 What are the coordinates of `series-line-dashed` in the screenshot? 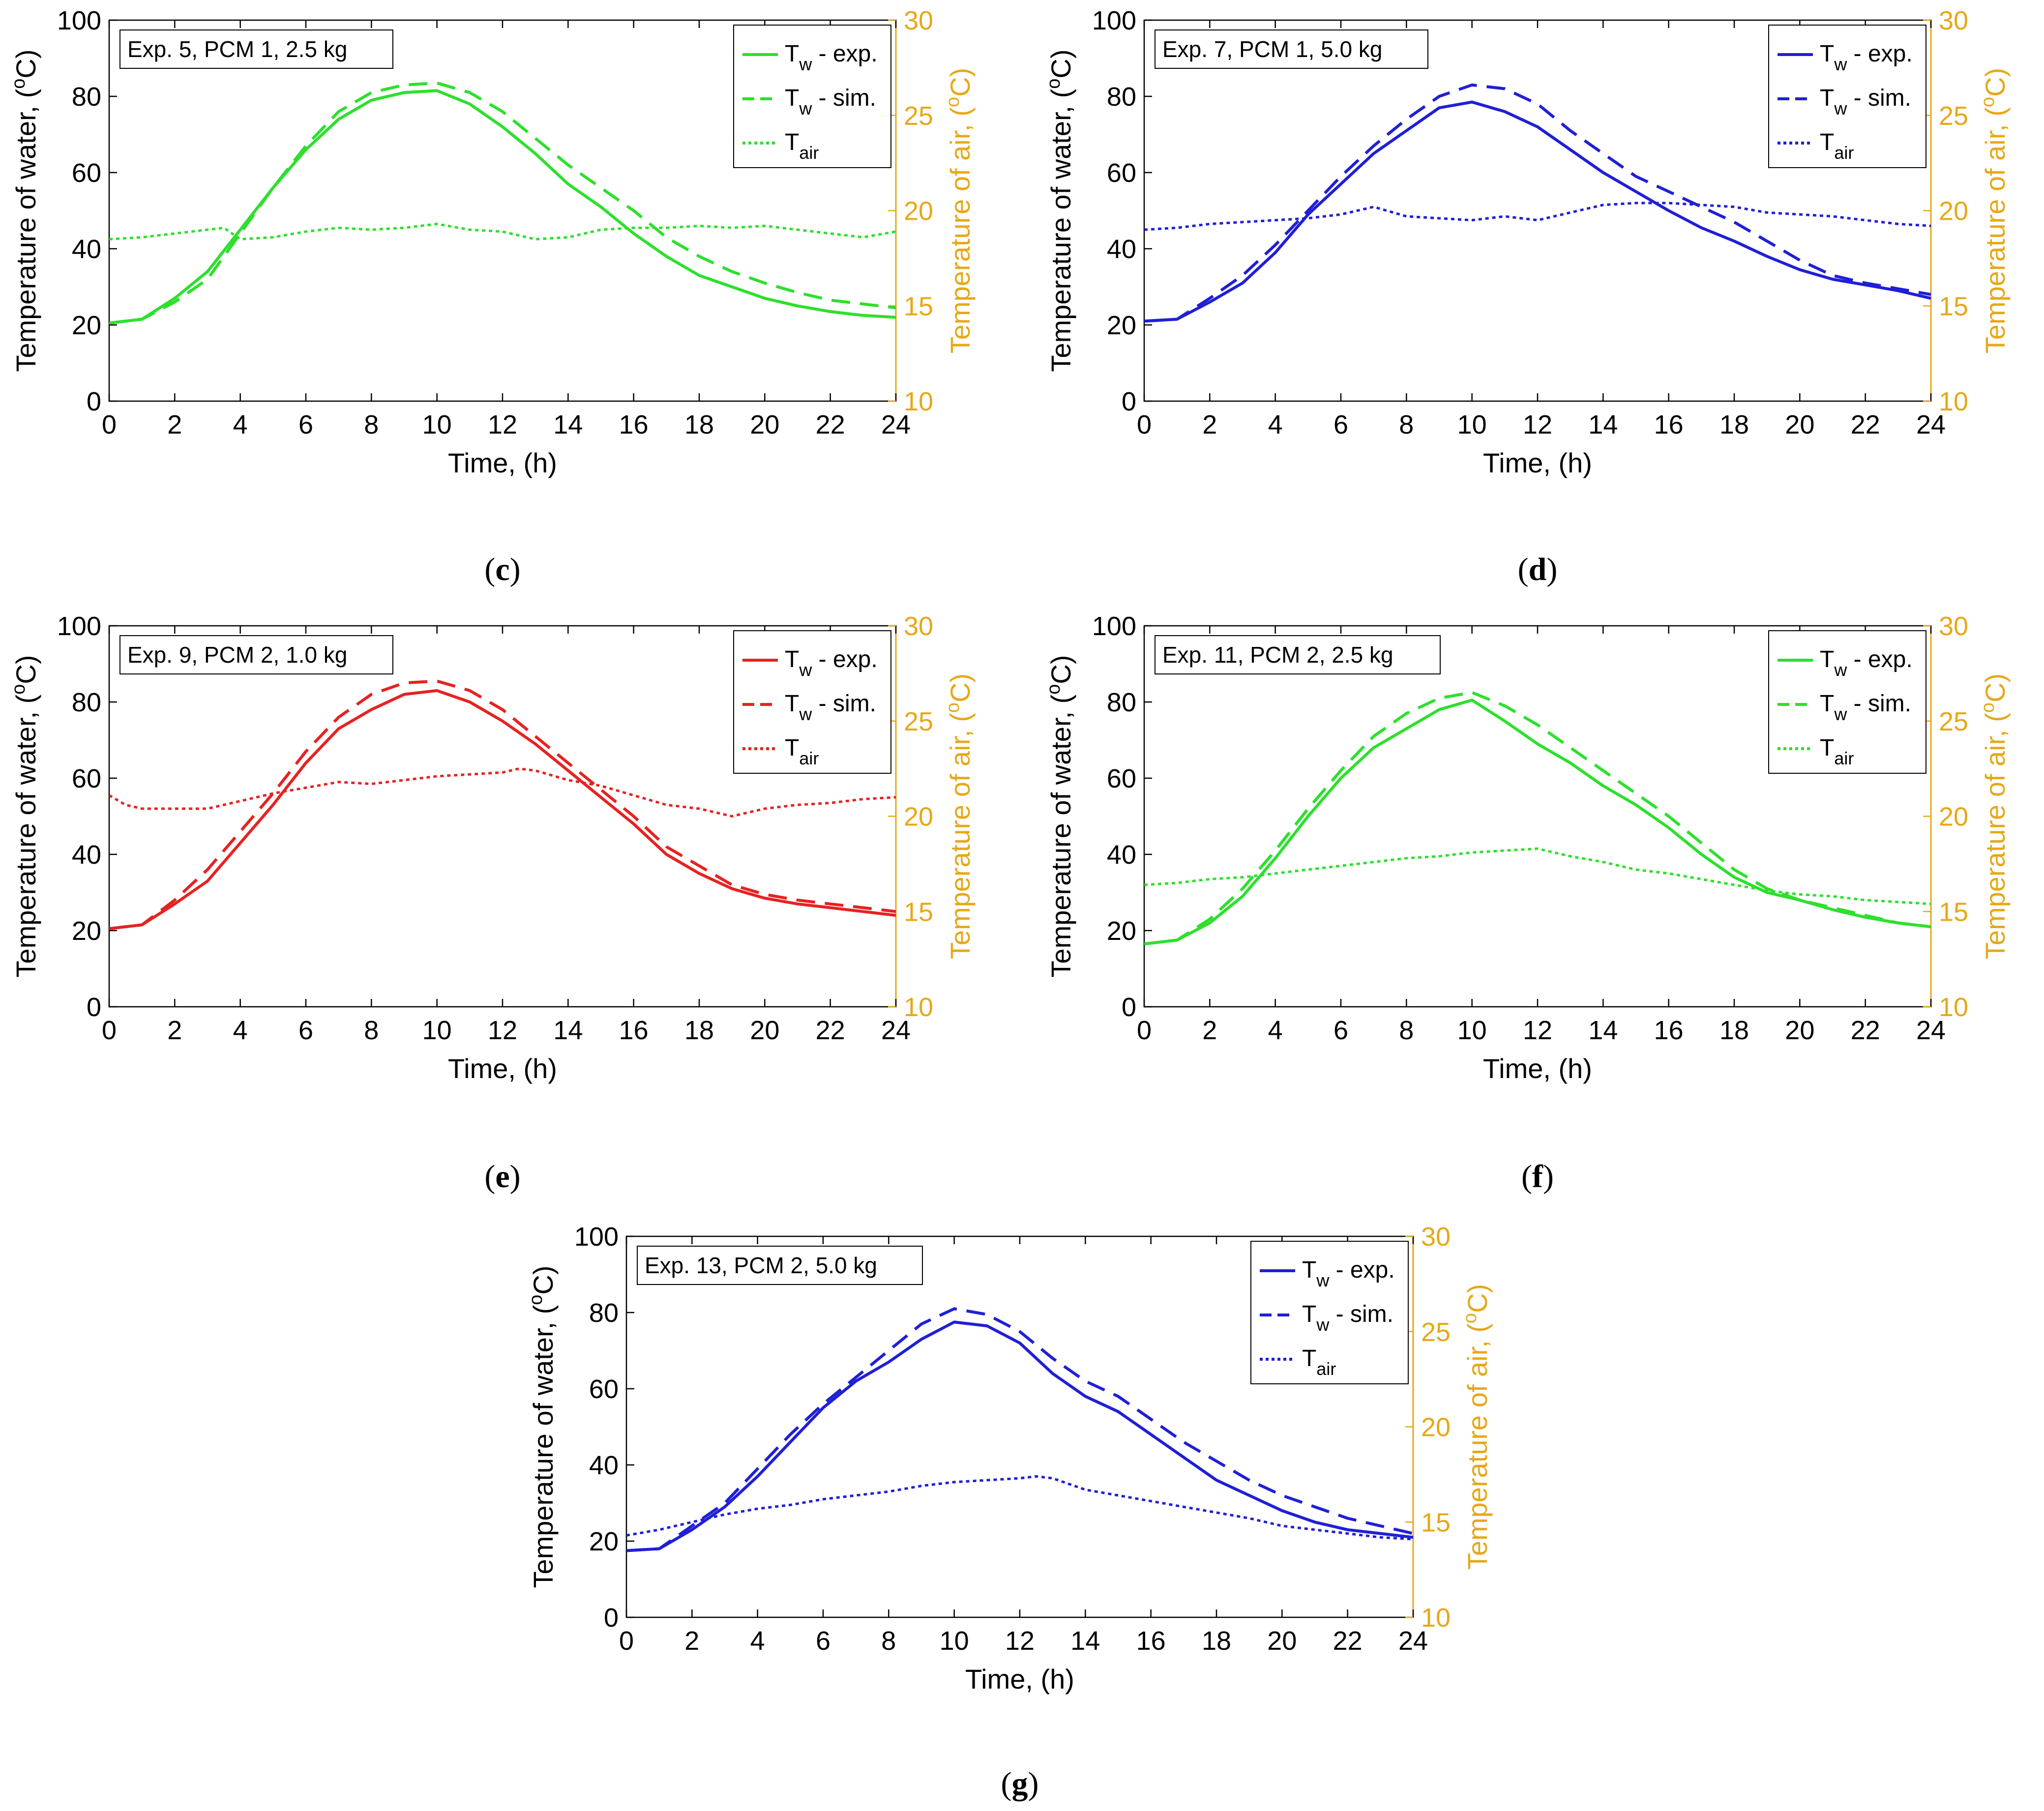 It's located at (1537, 203).